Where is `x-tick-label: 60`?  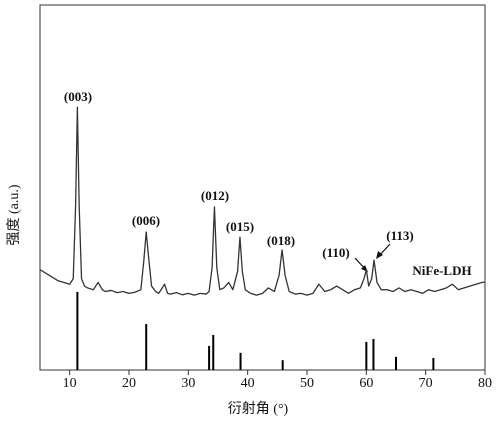
x-tick-label: 60 is located at coordinates (366, 383).